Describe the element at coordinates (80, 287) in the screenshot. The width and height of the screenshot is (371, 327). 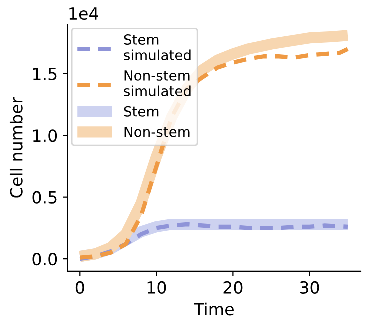
I see `x-tick-label: 0` at that location.